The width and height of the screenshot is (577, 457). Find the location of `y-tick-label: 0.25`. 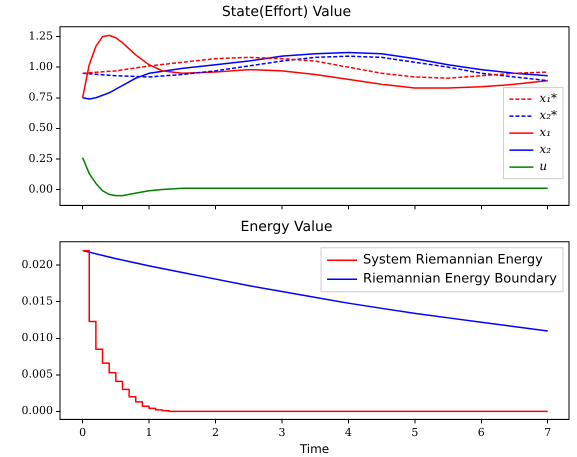

y-tick-label: 0.25 is located at coordinates (40, 158).